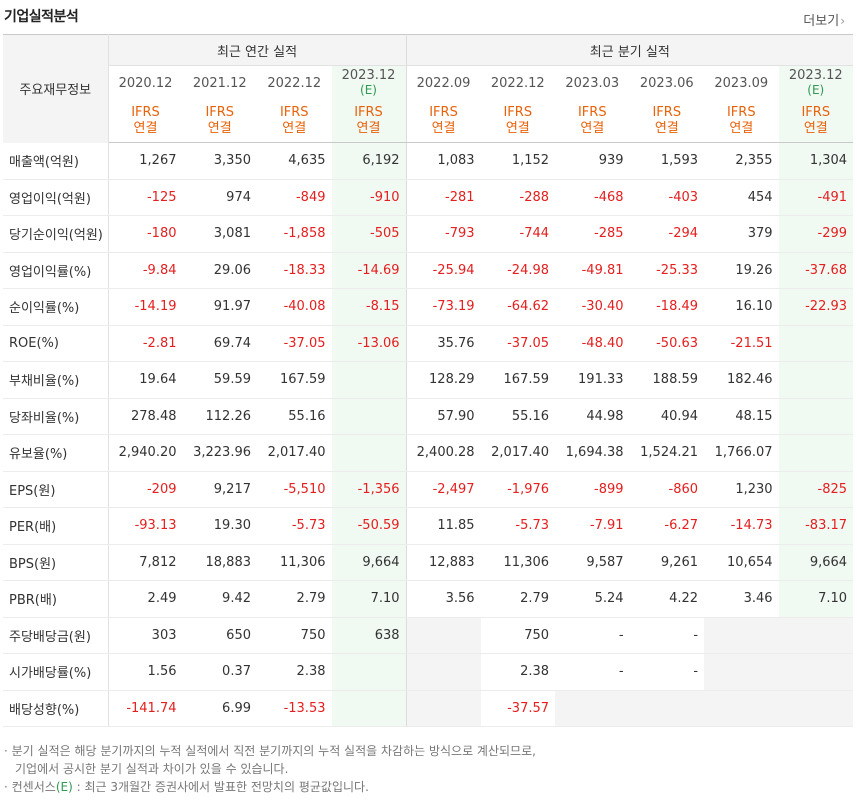 Image resolution: width=857 pixels, height=810 pixels. I want to click on row-label: 시가배당률(%), so click(56, 672).